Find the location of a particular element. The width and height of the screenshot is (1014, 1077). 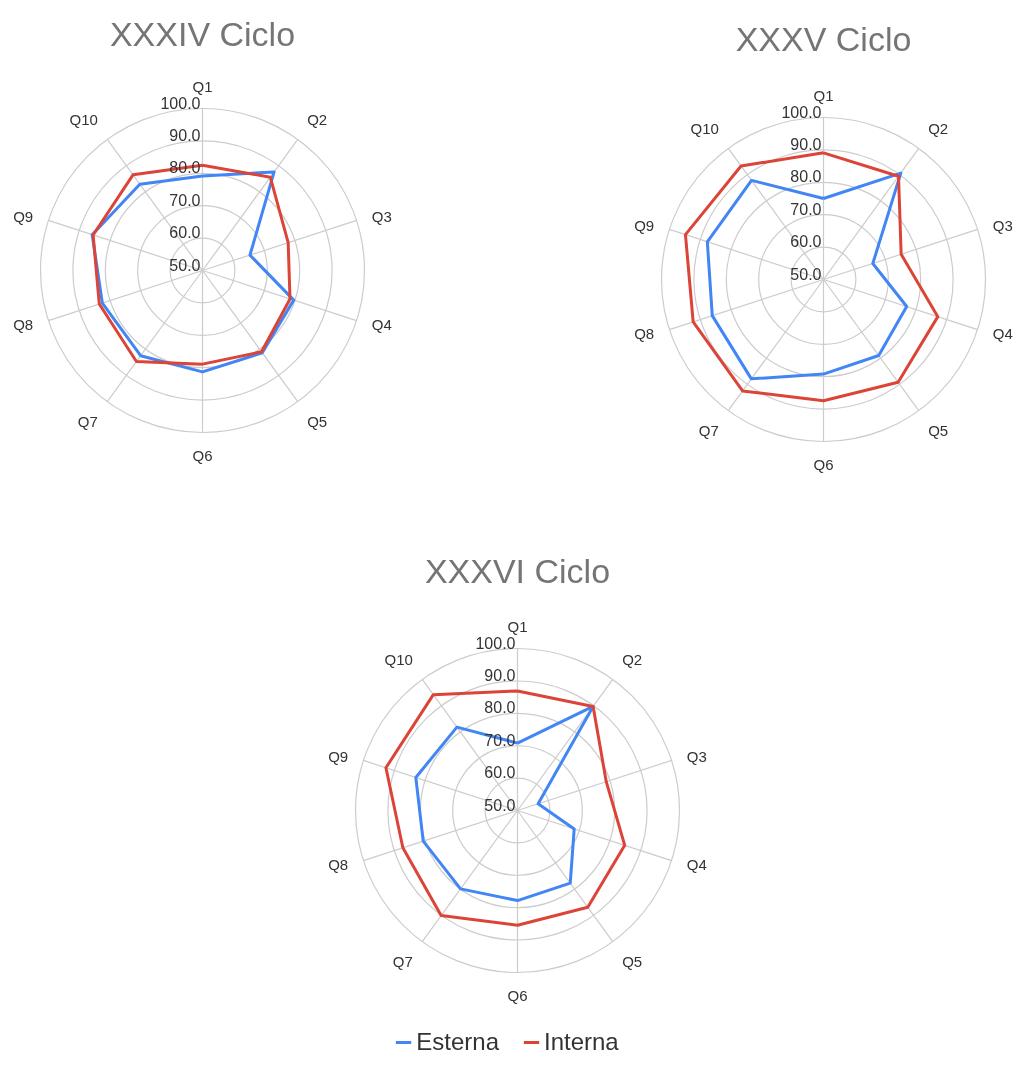

chart-title: XXXVI Ciclo is located at coordinates (517, 570).